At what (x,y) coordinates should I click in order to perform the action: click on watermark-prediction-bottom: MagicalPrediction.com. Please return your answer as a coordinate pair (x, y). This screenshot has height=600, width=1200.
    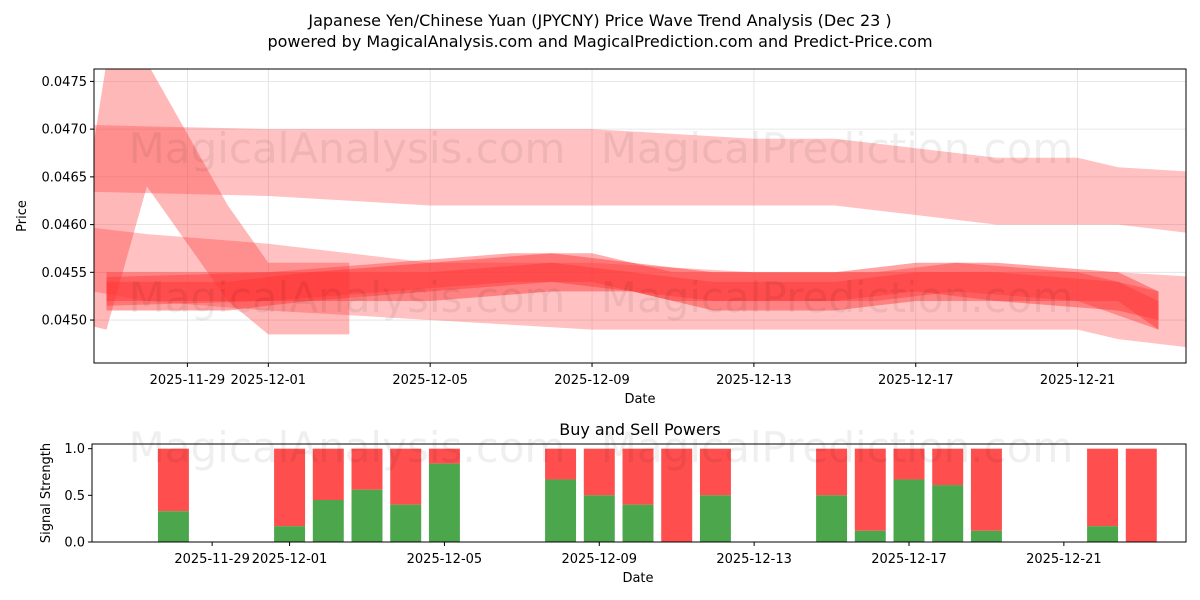
    Looking at the image, I should click on (837, 447).